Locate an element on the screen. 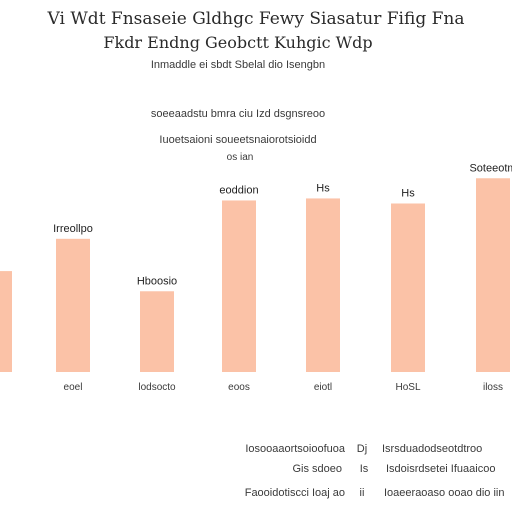  category-label-6: iloss is located at coordinates (493, 387).